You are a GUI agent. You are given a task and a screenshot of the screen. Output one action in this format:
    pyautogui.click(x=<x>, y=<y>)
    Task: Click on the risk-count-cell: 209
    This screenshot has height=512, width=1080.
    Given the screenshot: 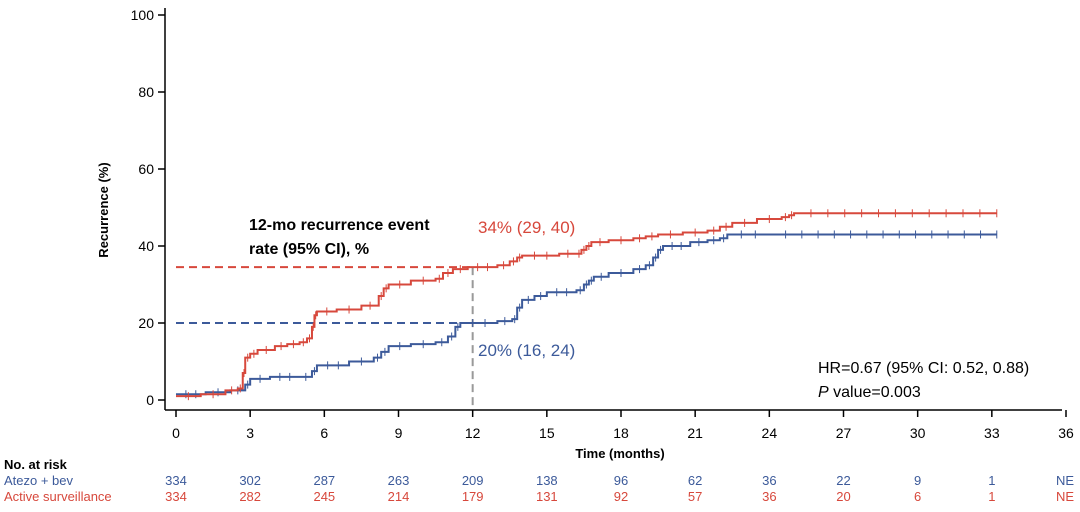 What is the action you would take?
    pyautogui.click(x=473, y=480)
    